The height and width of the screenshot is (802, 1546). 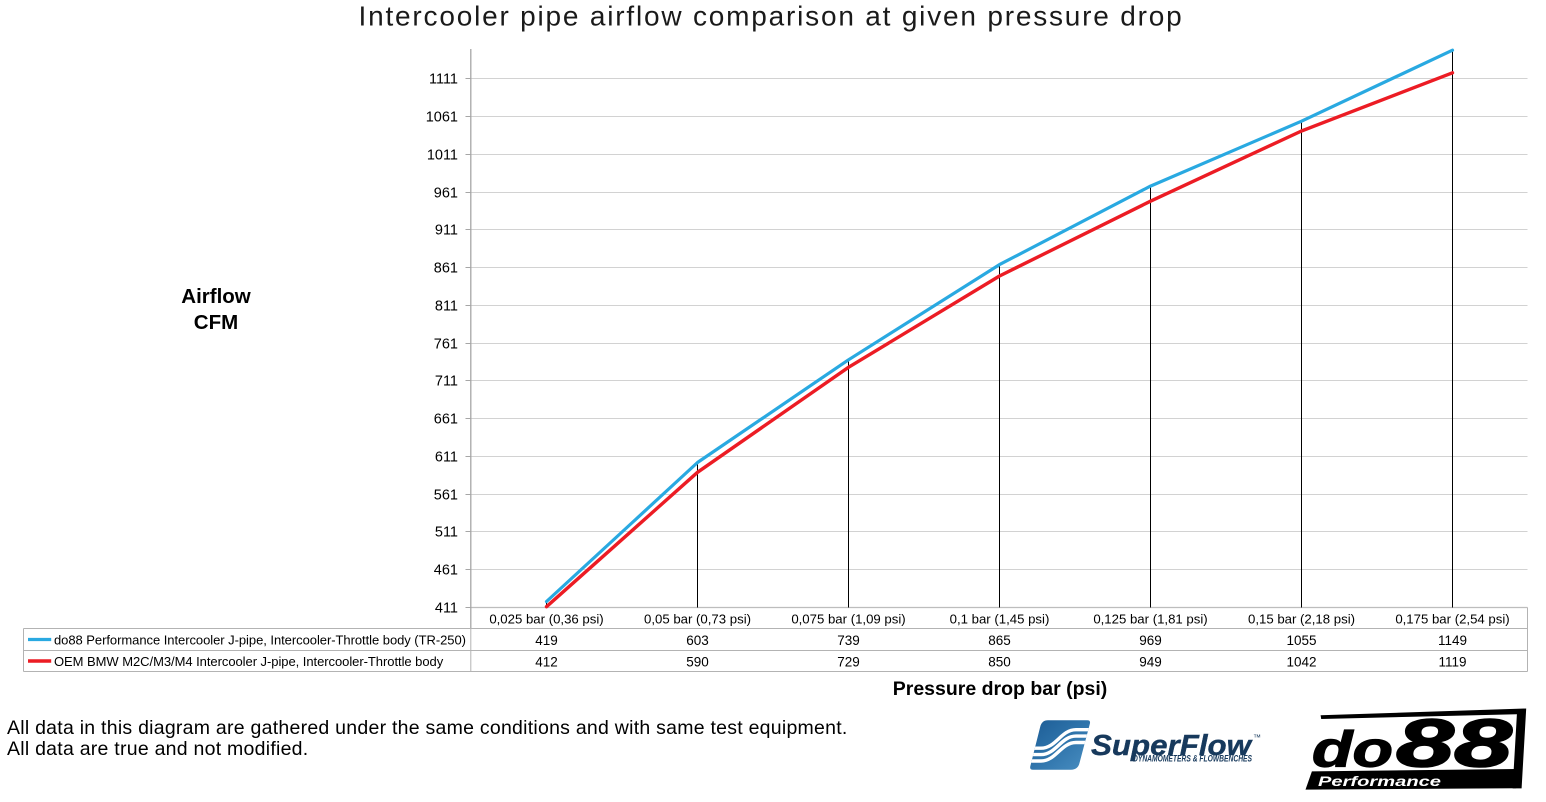 I want to click on svg-text: 1011, so click(x=442, y=156).